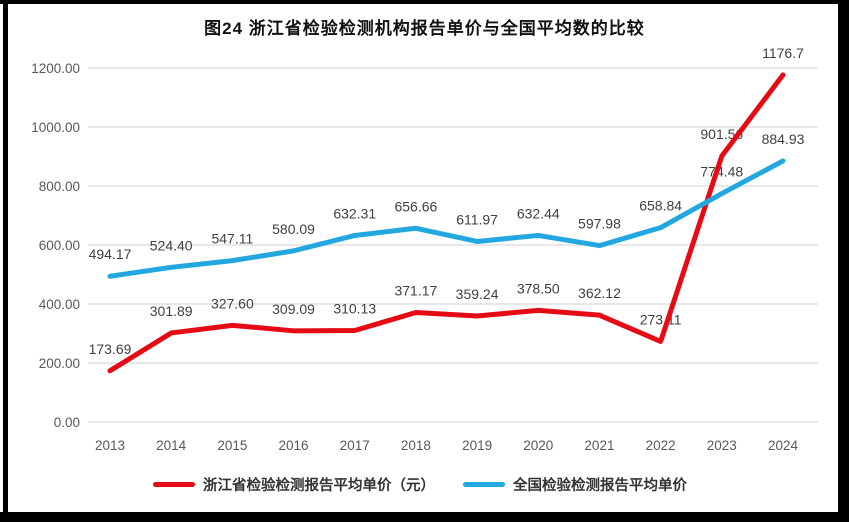 The width and height of the screenshot is (849, 522). Describe the element at coordinates (783, 139) in the screenshot. I see `data-label-series-1: 884.93` at that location.